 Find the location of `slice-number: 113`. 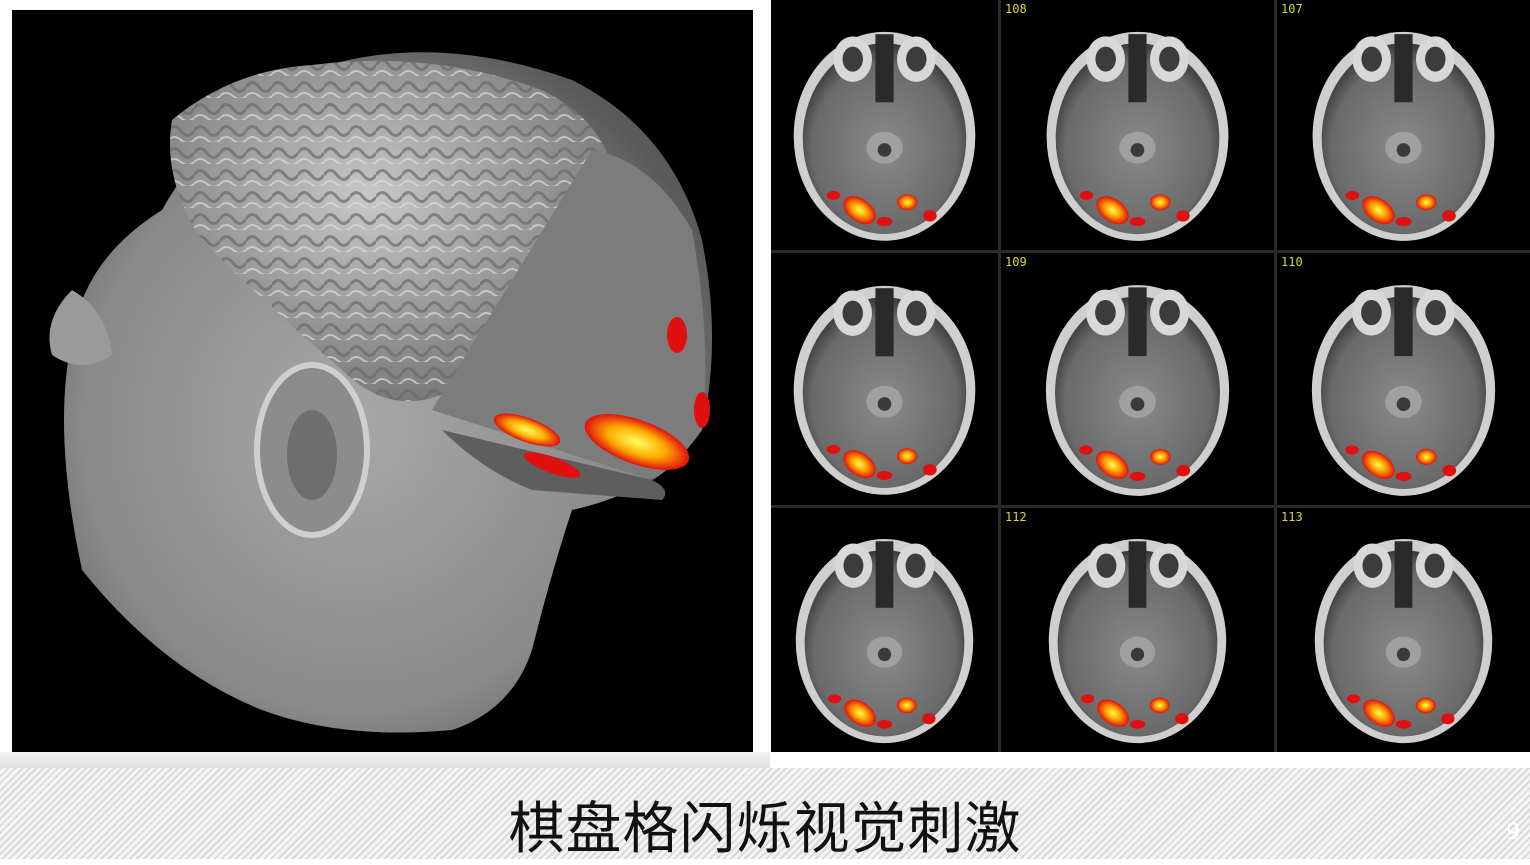

slice-number: 113 is located at coordinates (1292, 517).